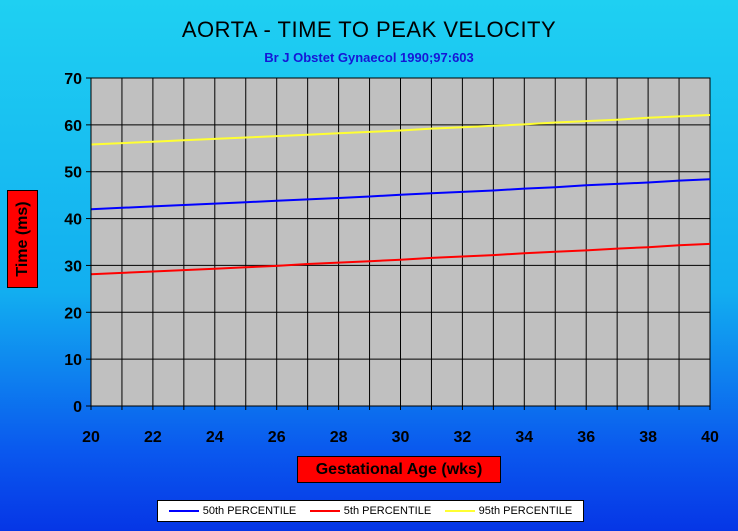 Image resolution: width=738 pixels, height=531 pixels. Describe the element at coordinates (369, 29) in the screenshot. I see `chart-title: AORTA - TIME TO PEAK VELOCITY` at that location.